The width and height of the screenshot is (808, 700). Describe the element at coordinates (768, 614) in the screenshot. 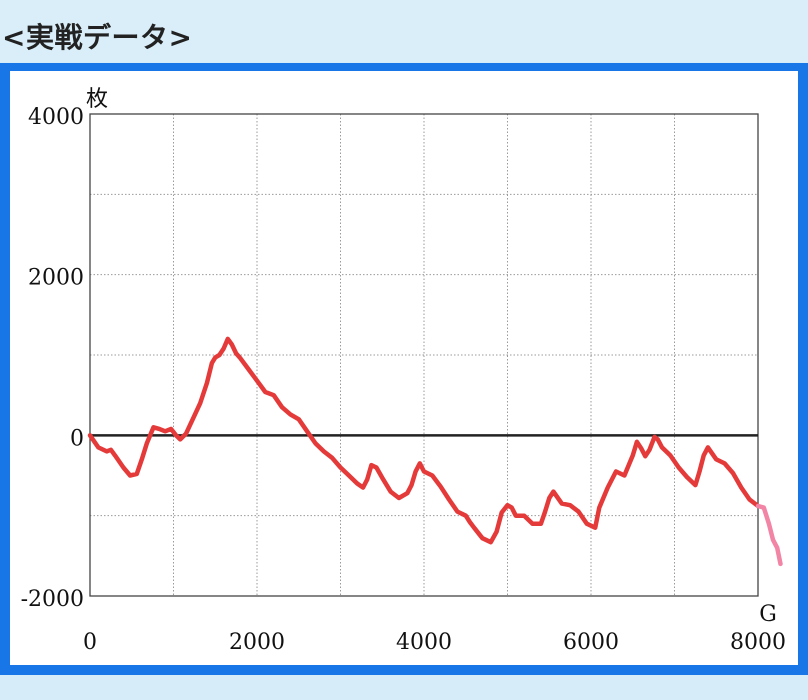

I see `x-axis-unit-label: G` at that location.